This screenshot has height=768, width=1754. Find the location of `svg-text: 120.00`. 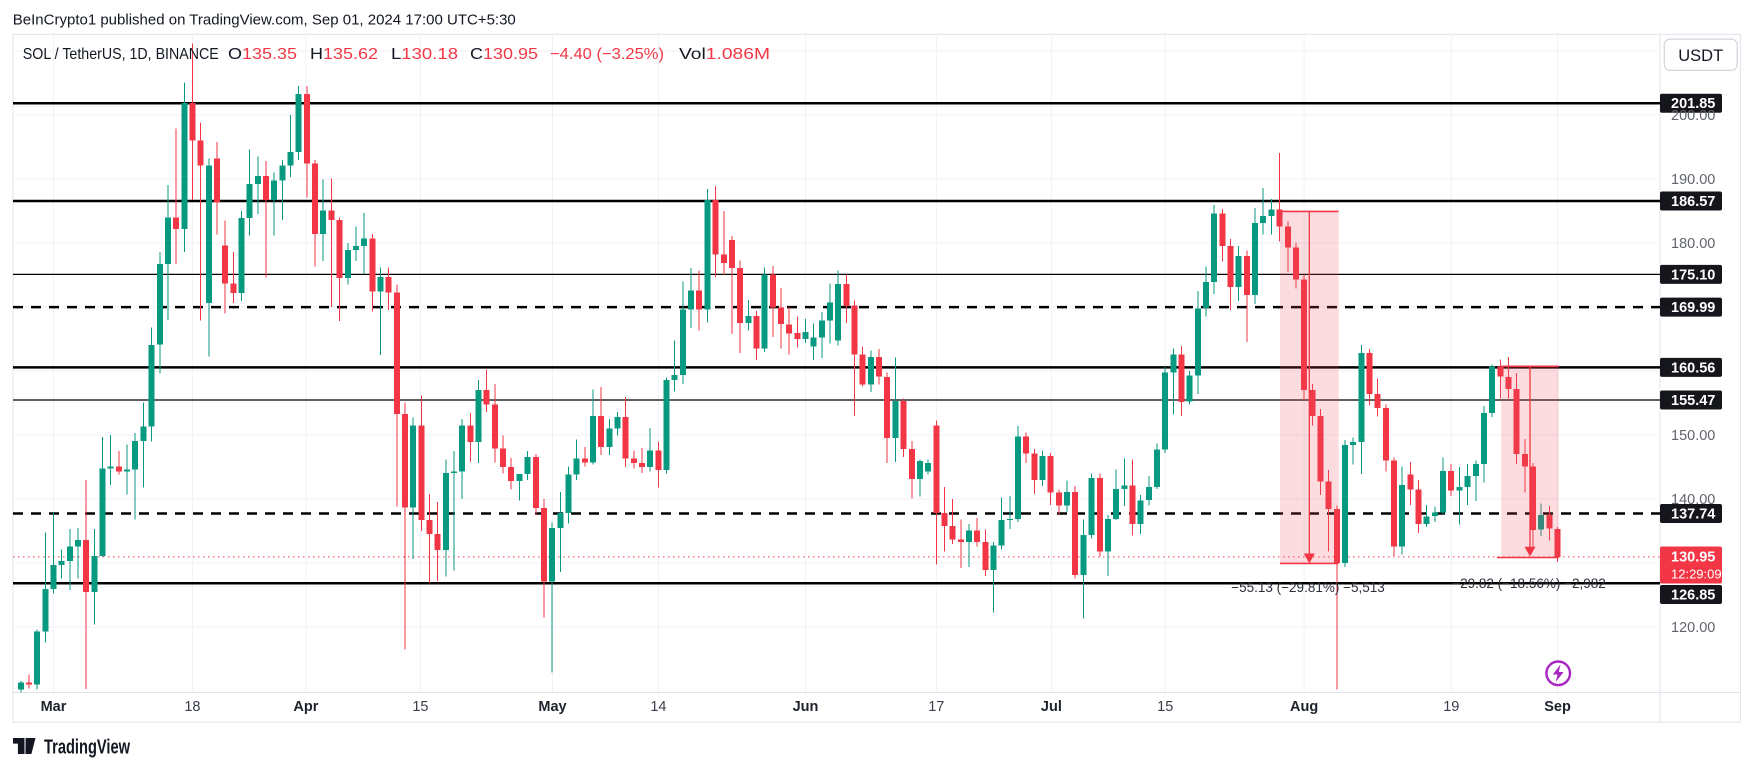

svg-text: 120.00 is located at coordinates (1693, 628).